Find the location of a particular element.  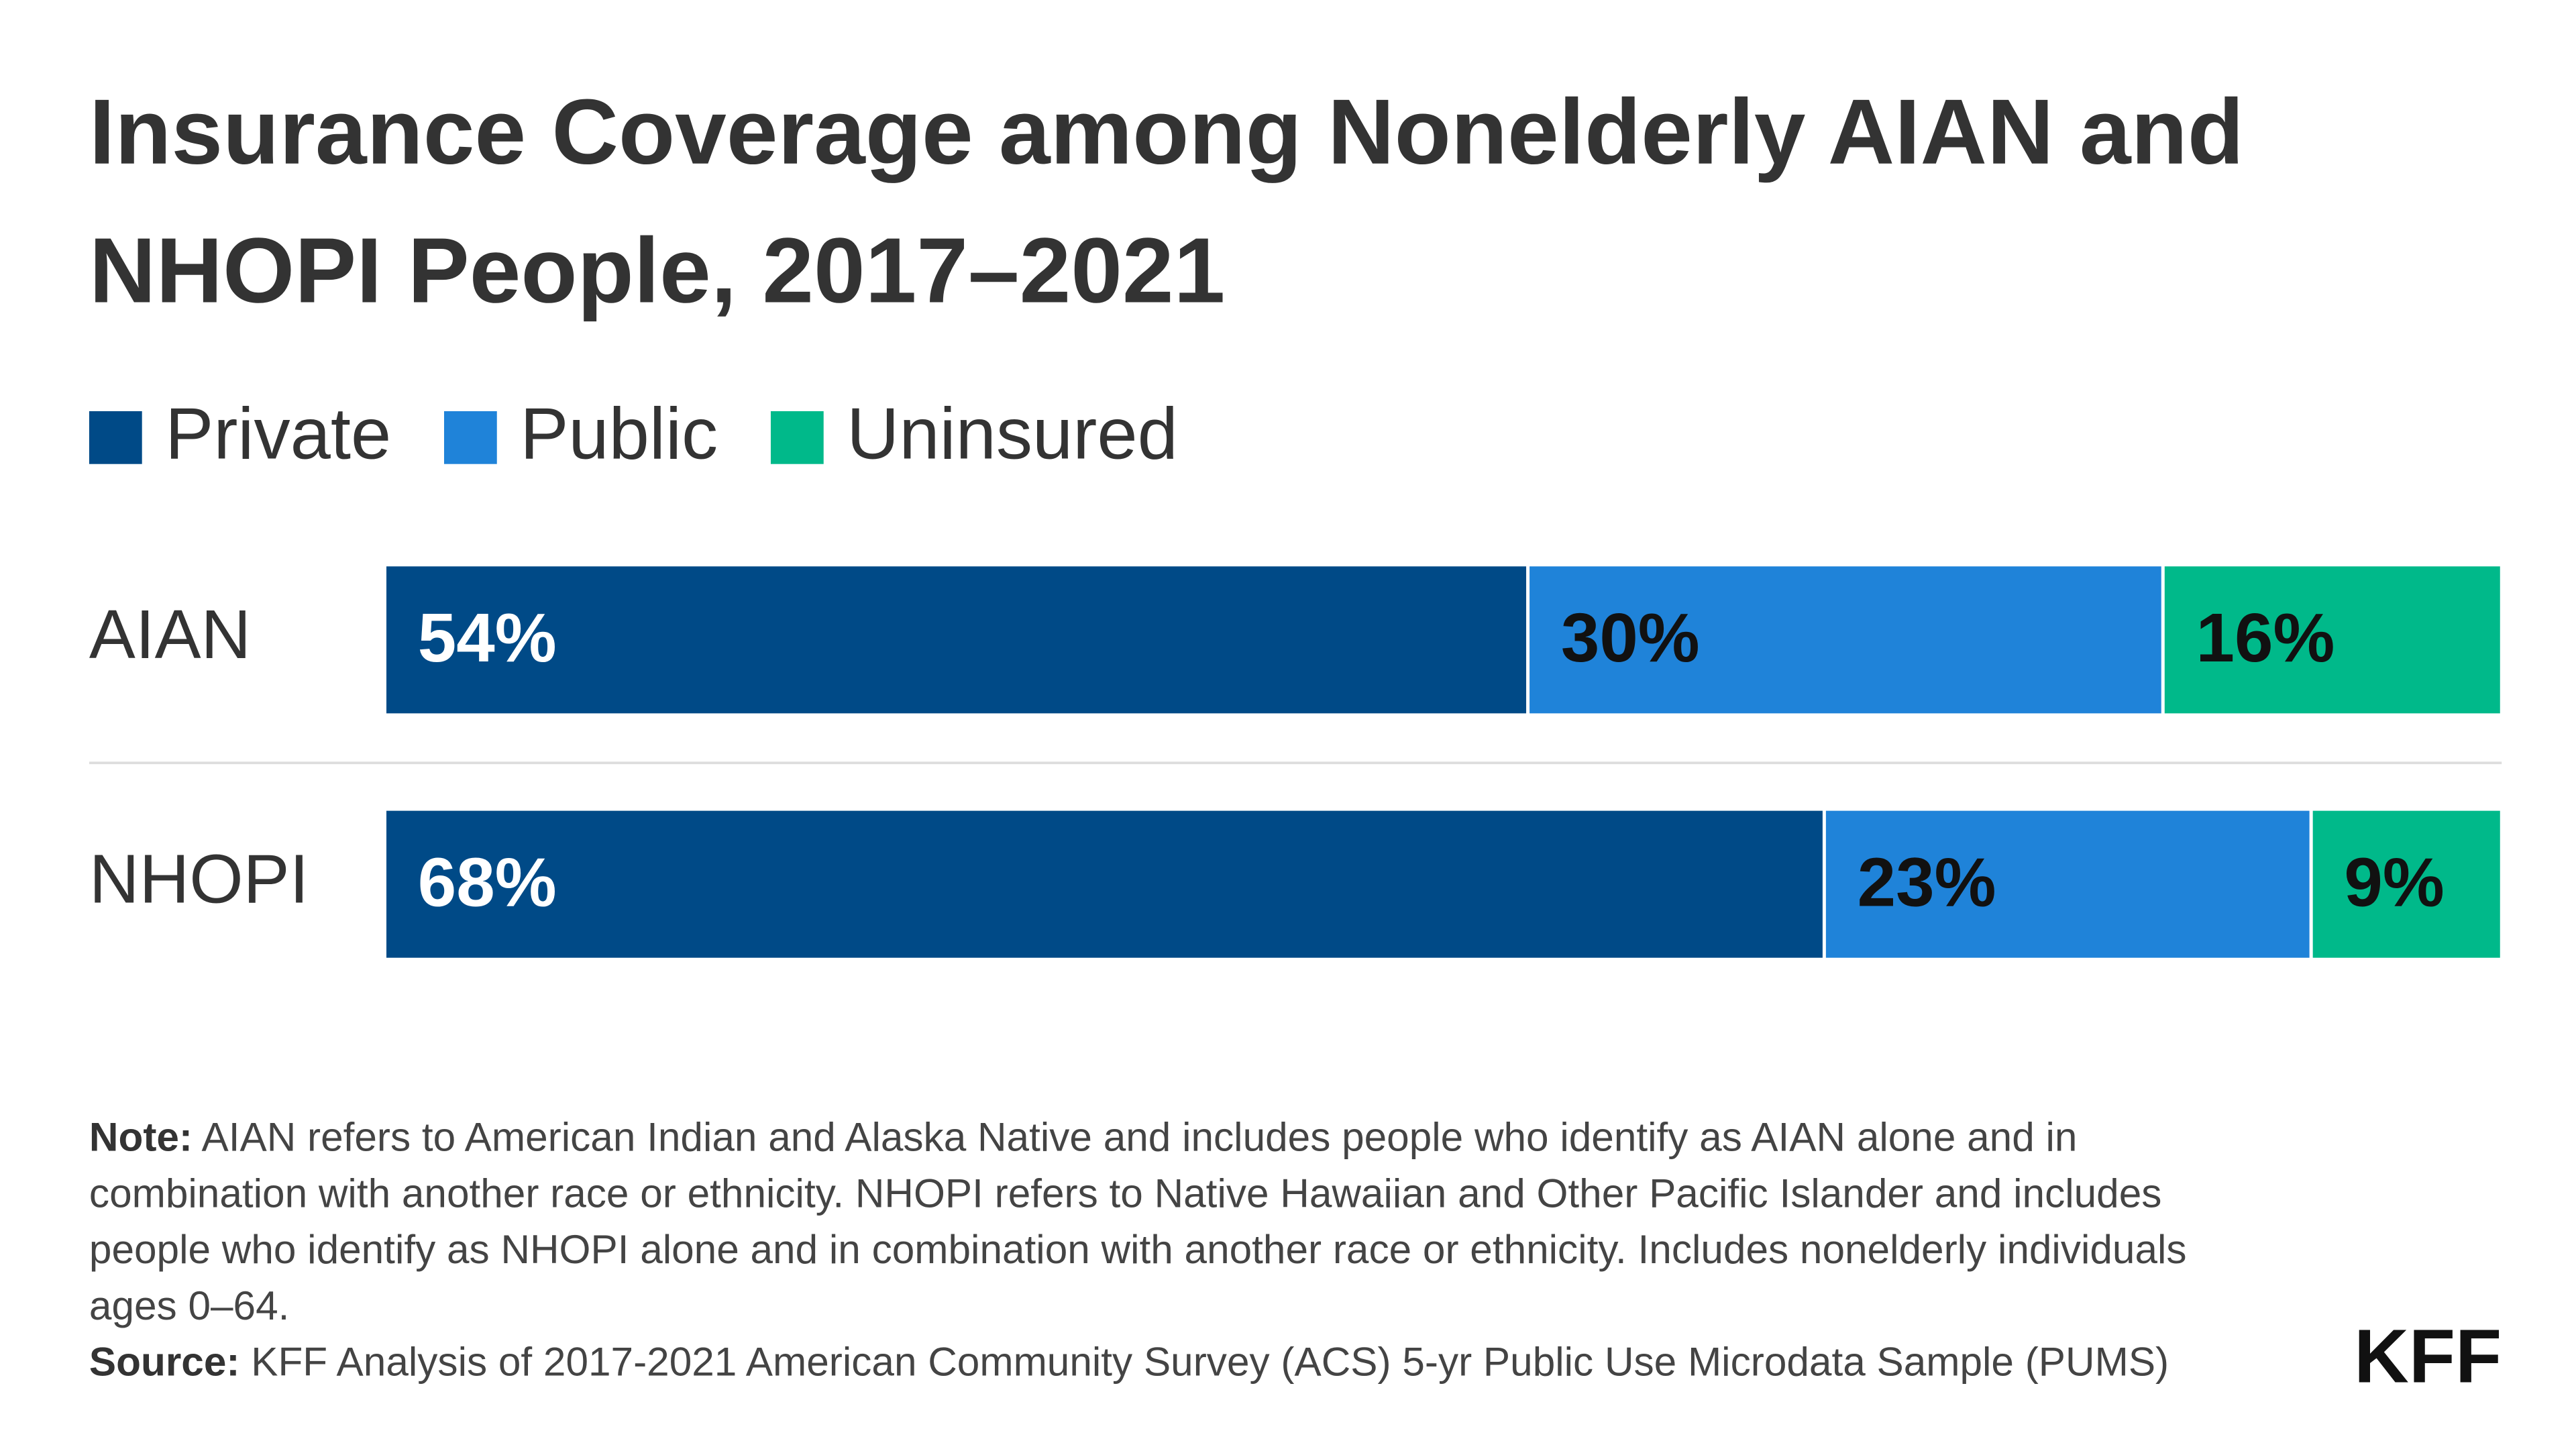

note-label: Note: is located at coordinates (141, 1138).